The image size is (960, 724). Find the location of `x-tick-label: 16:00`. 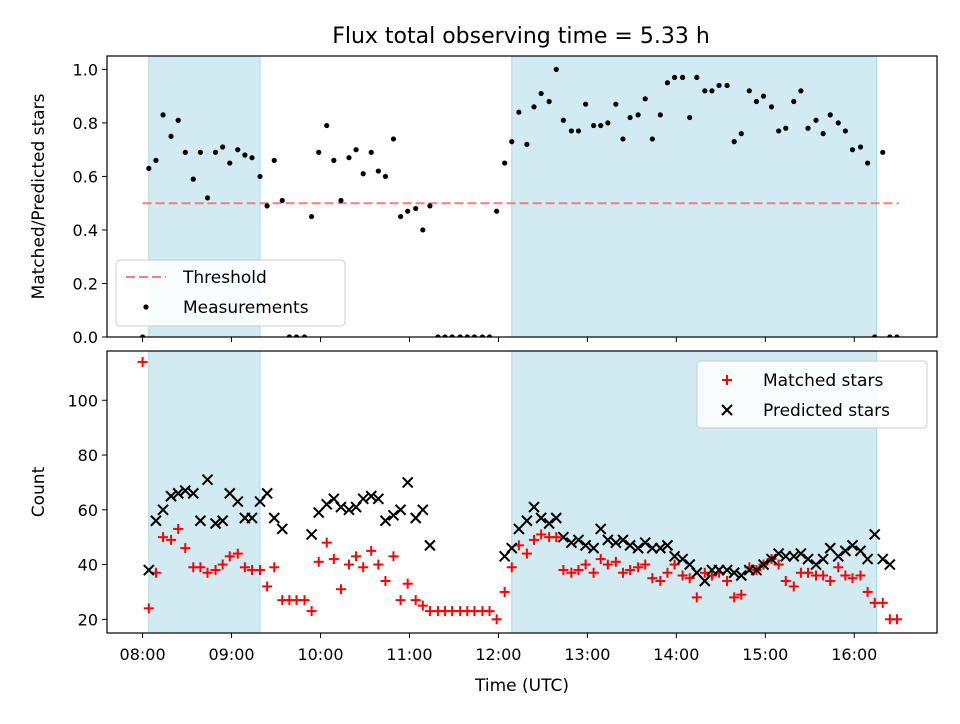

x-tick-label: 16:00 is located at coordinates (854, 654).